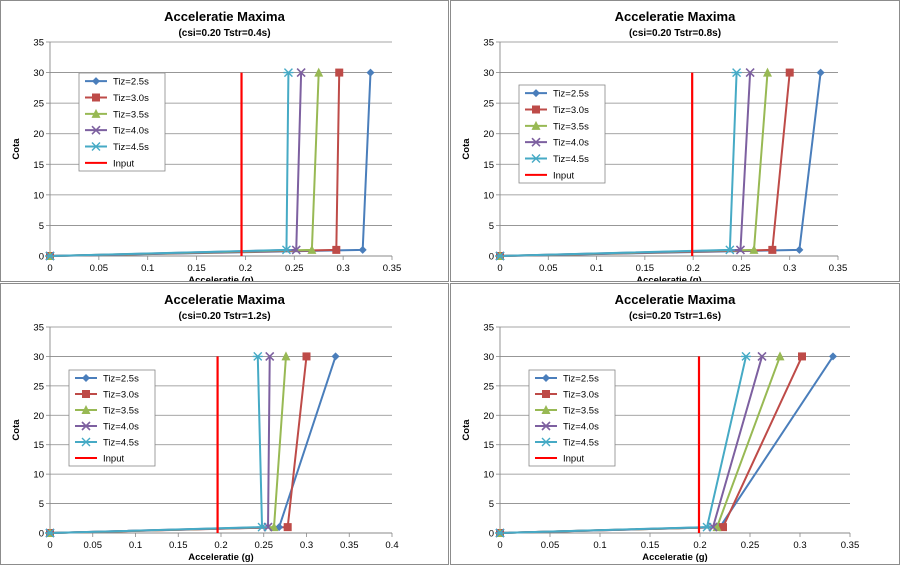  Describe the element at coordinates (41, 534) in the screenshot. I see `y-tick-label: 0` at that location.